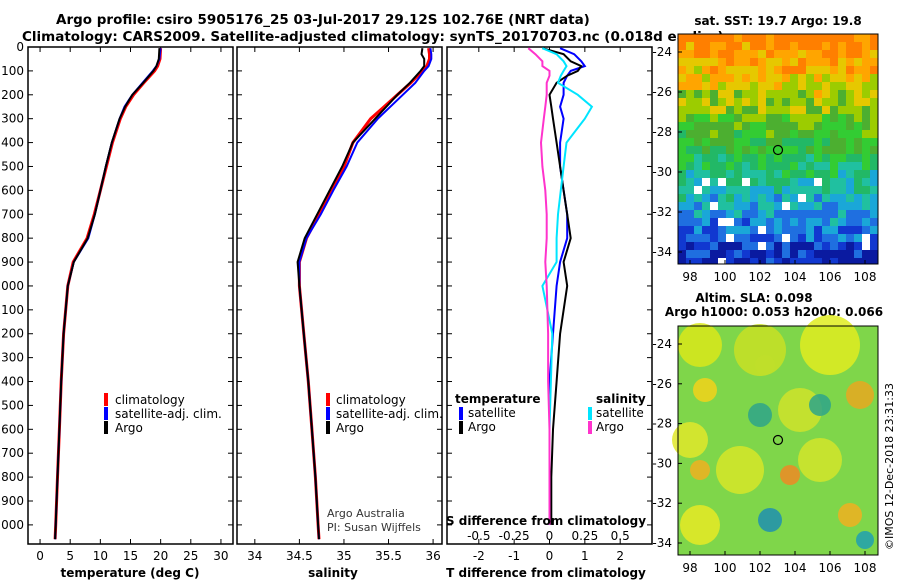  I want to click on depth-tick-label: 1900, so click(12, 501).